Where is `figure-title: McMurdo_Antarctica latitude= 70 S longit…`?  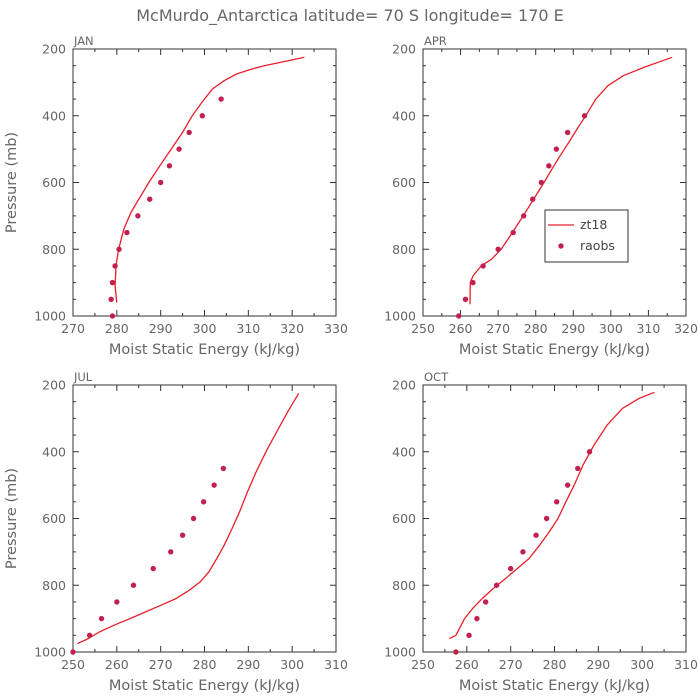 figure-title: McMurdo_Antarctica latitude= 70 S longit… is located at coordinates (350, 16).